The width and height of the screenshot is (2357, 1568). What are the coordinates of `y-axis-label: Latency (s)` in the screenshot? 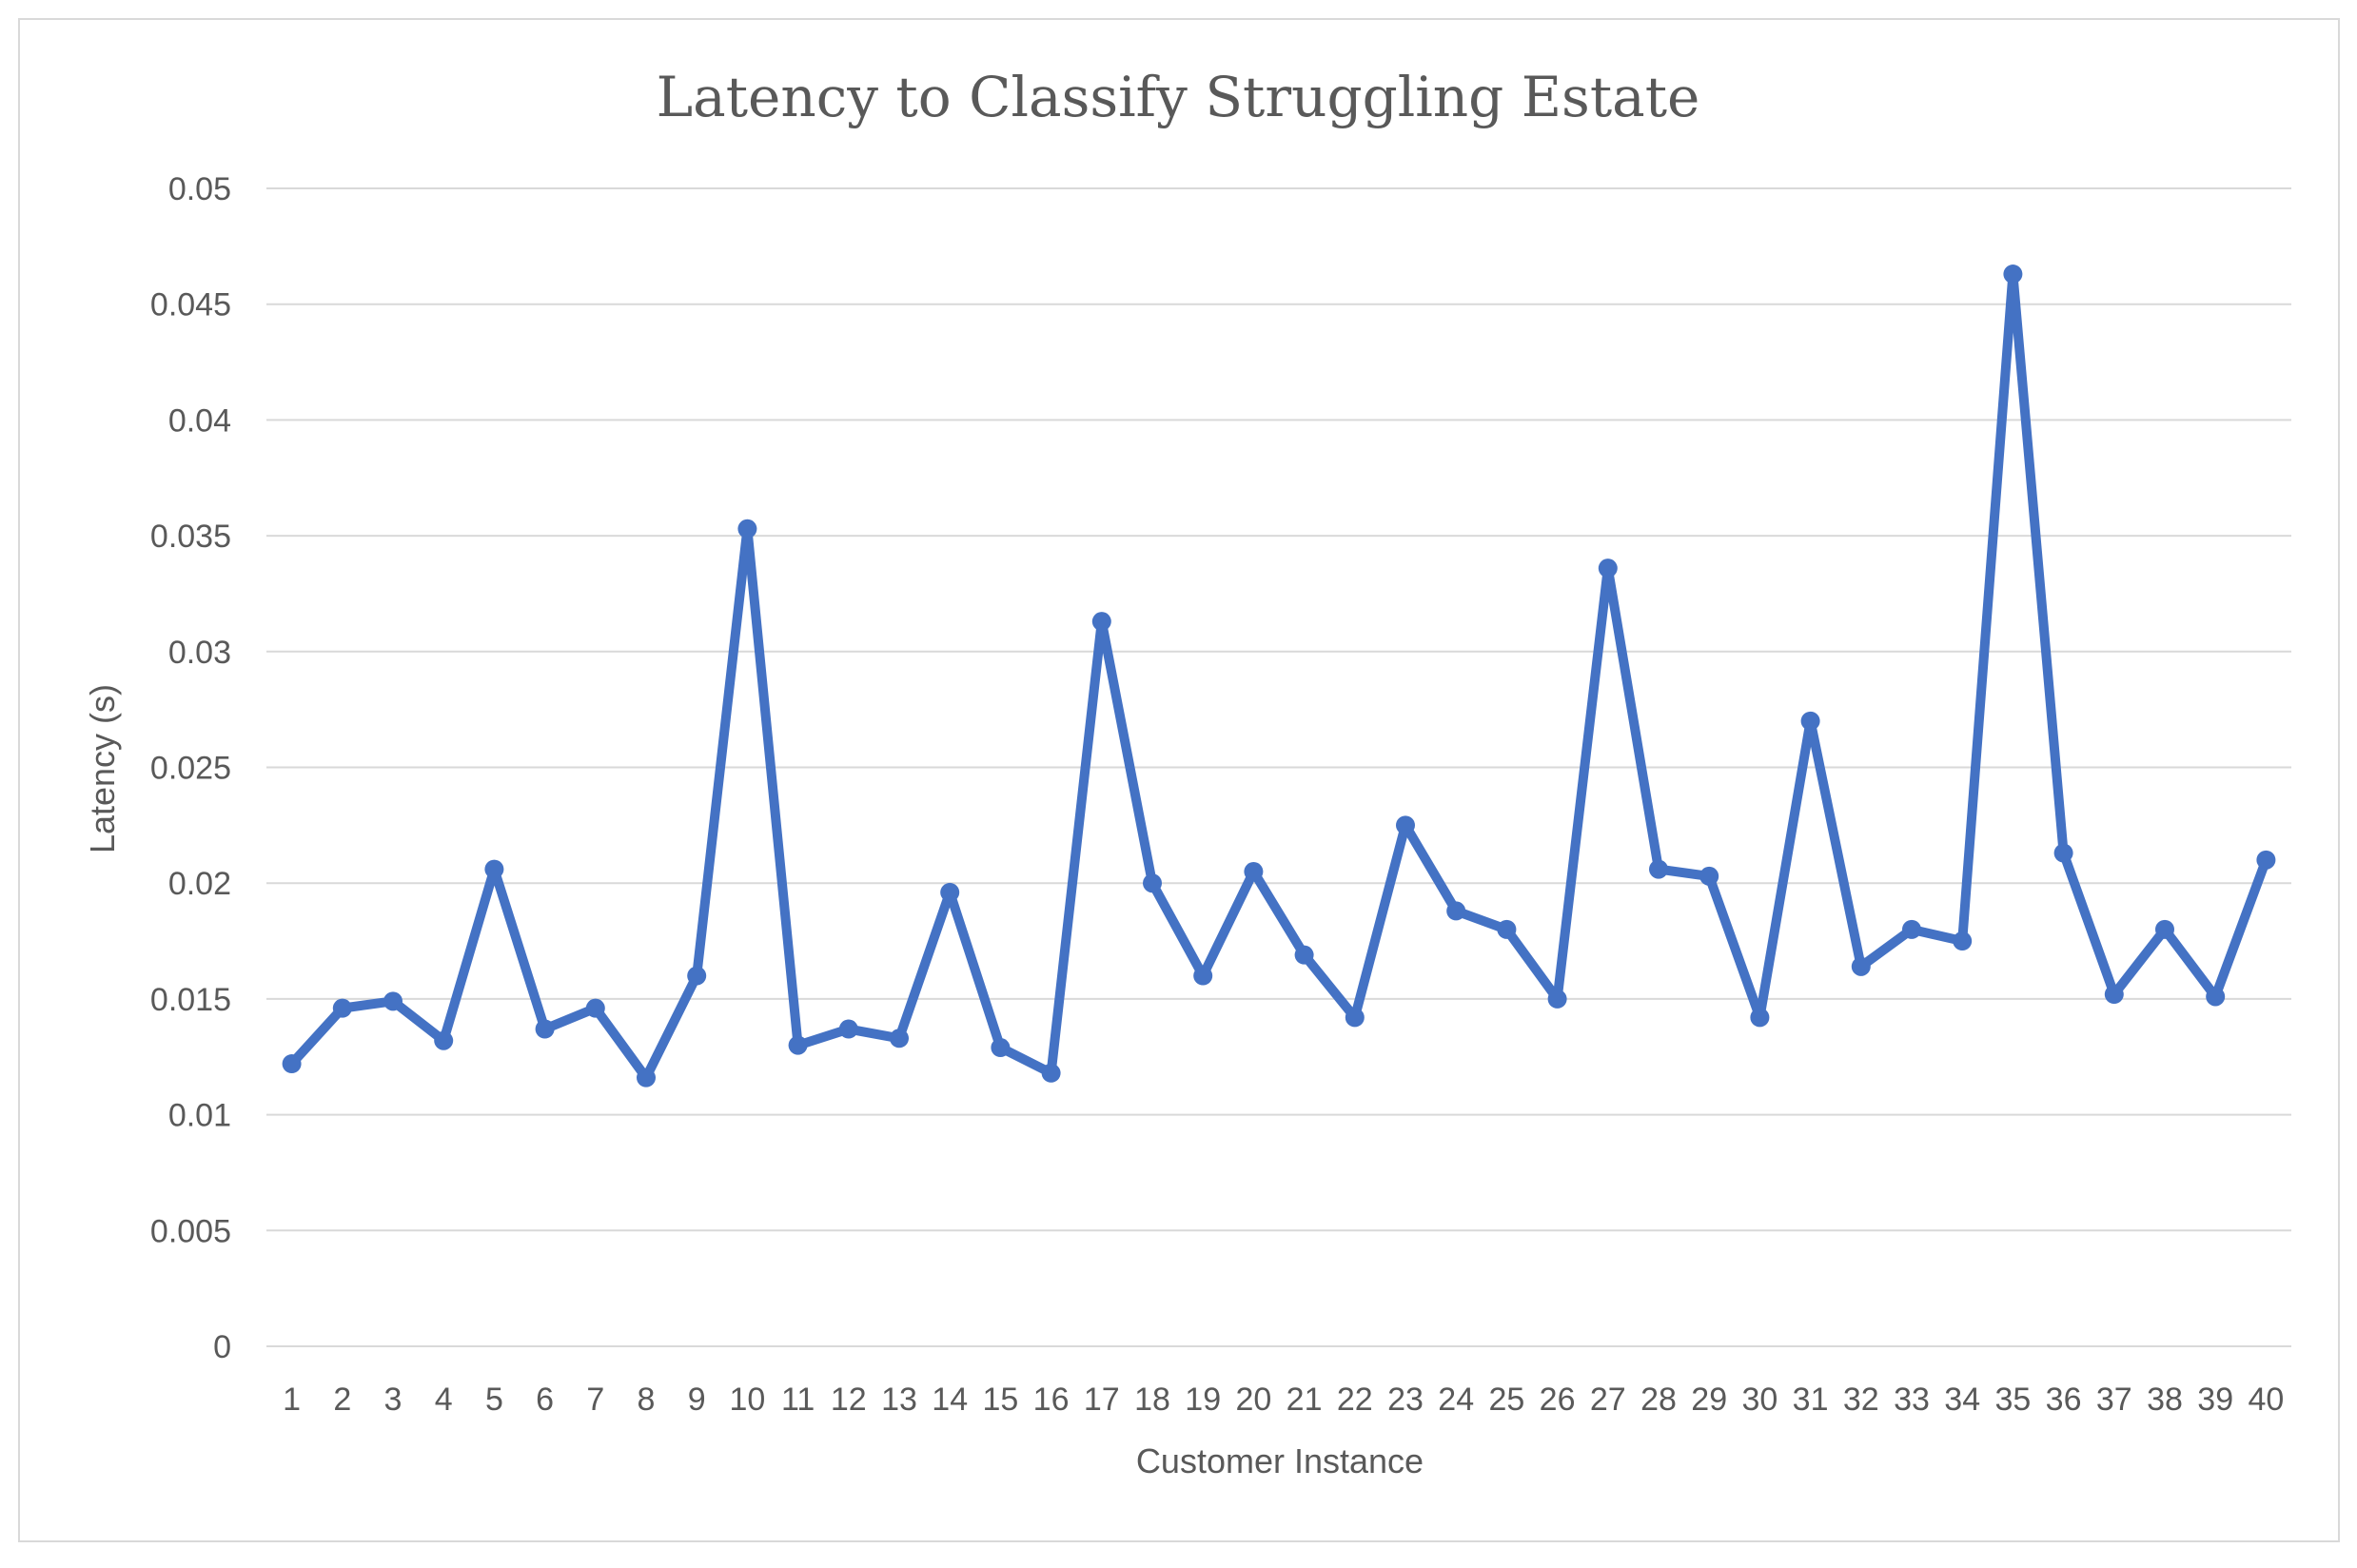 It's located at (102, 768).